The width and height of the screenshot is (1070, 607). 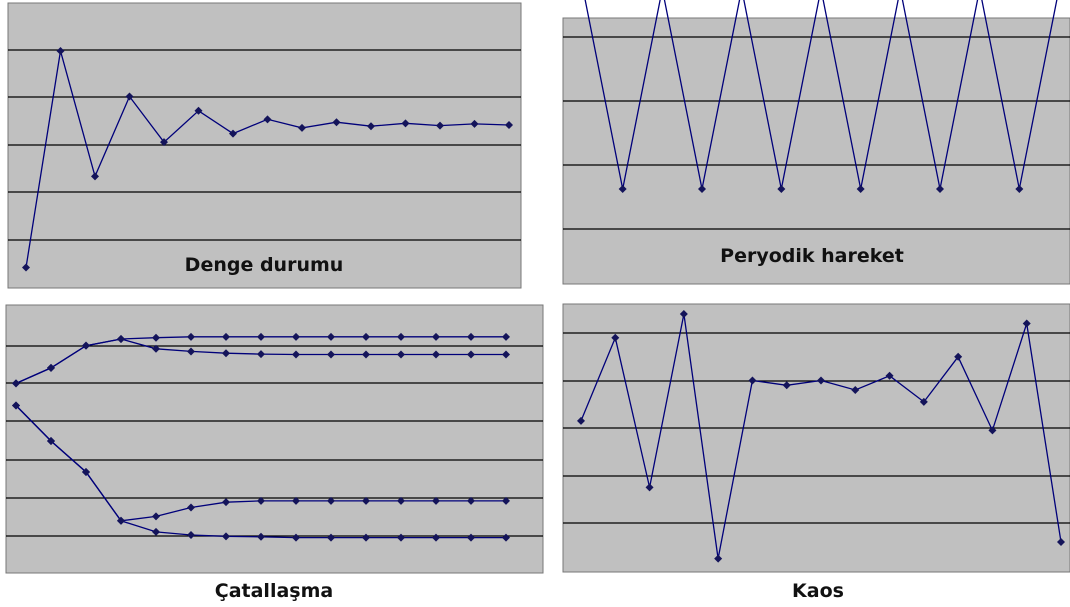 What do you see at coordinates (264, 265) in the screenshot?
I see `chart-title-denge: Denge durumu` at bounding box center [264, 265].